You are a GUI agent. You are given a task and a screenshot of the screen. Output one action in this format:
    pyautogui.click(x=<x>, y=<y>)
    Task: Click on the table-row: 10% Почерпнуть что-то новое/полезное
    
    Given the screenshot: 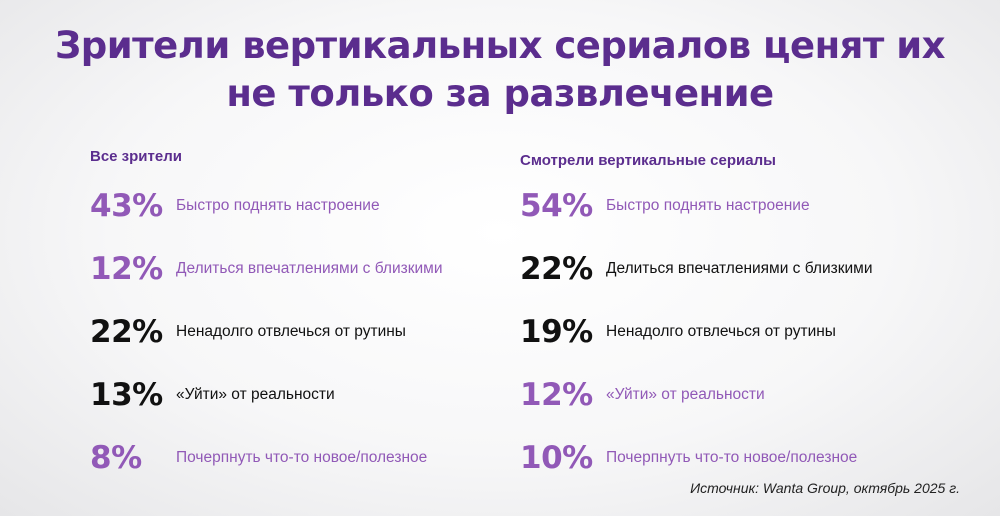 What is the action you would take?
    pyautogui.click(x=696, y=457)
    